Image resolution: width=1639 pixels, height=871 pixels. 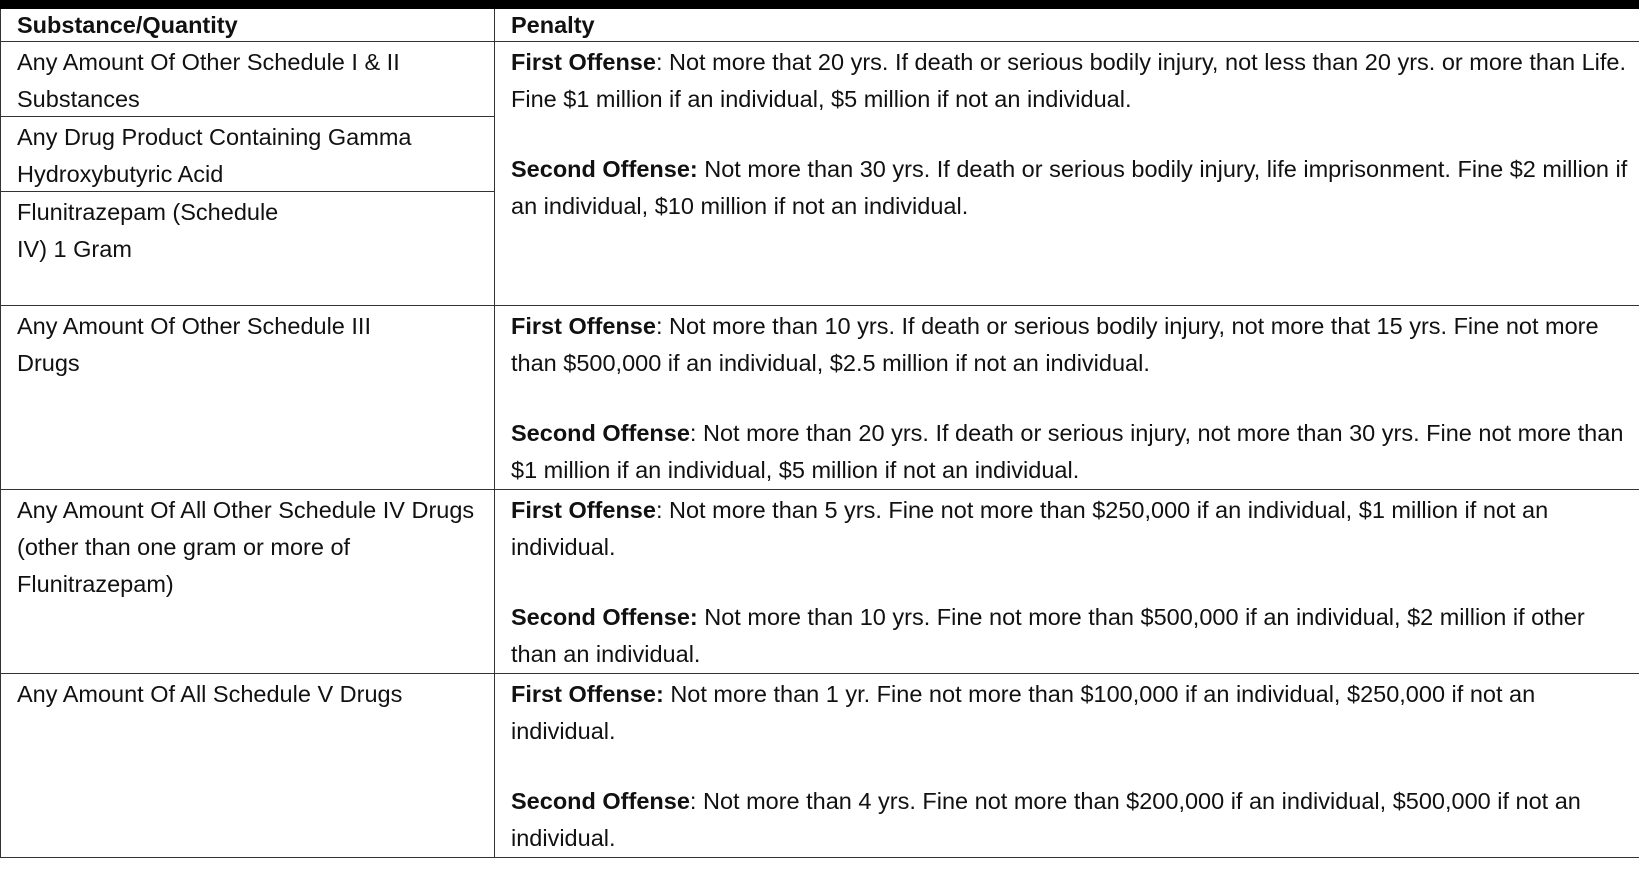 I want to click on header-substance-quantity: Substance/Quantity, so click(x=247, y=25).